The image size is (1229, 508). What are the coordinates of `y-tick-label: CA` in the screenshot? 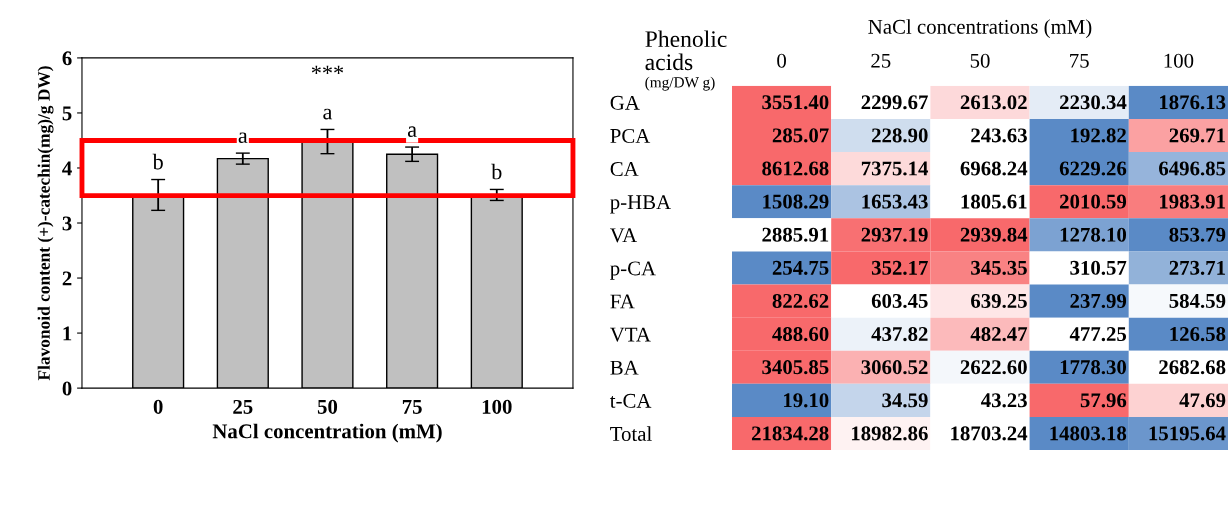 It's located at (624, 169).